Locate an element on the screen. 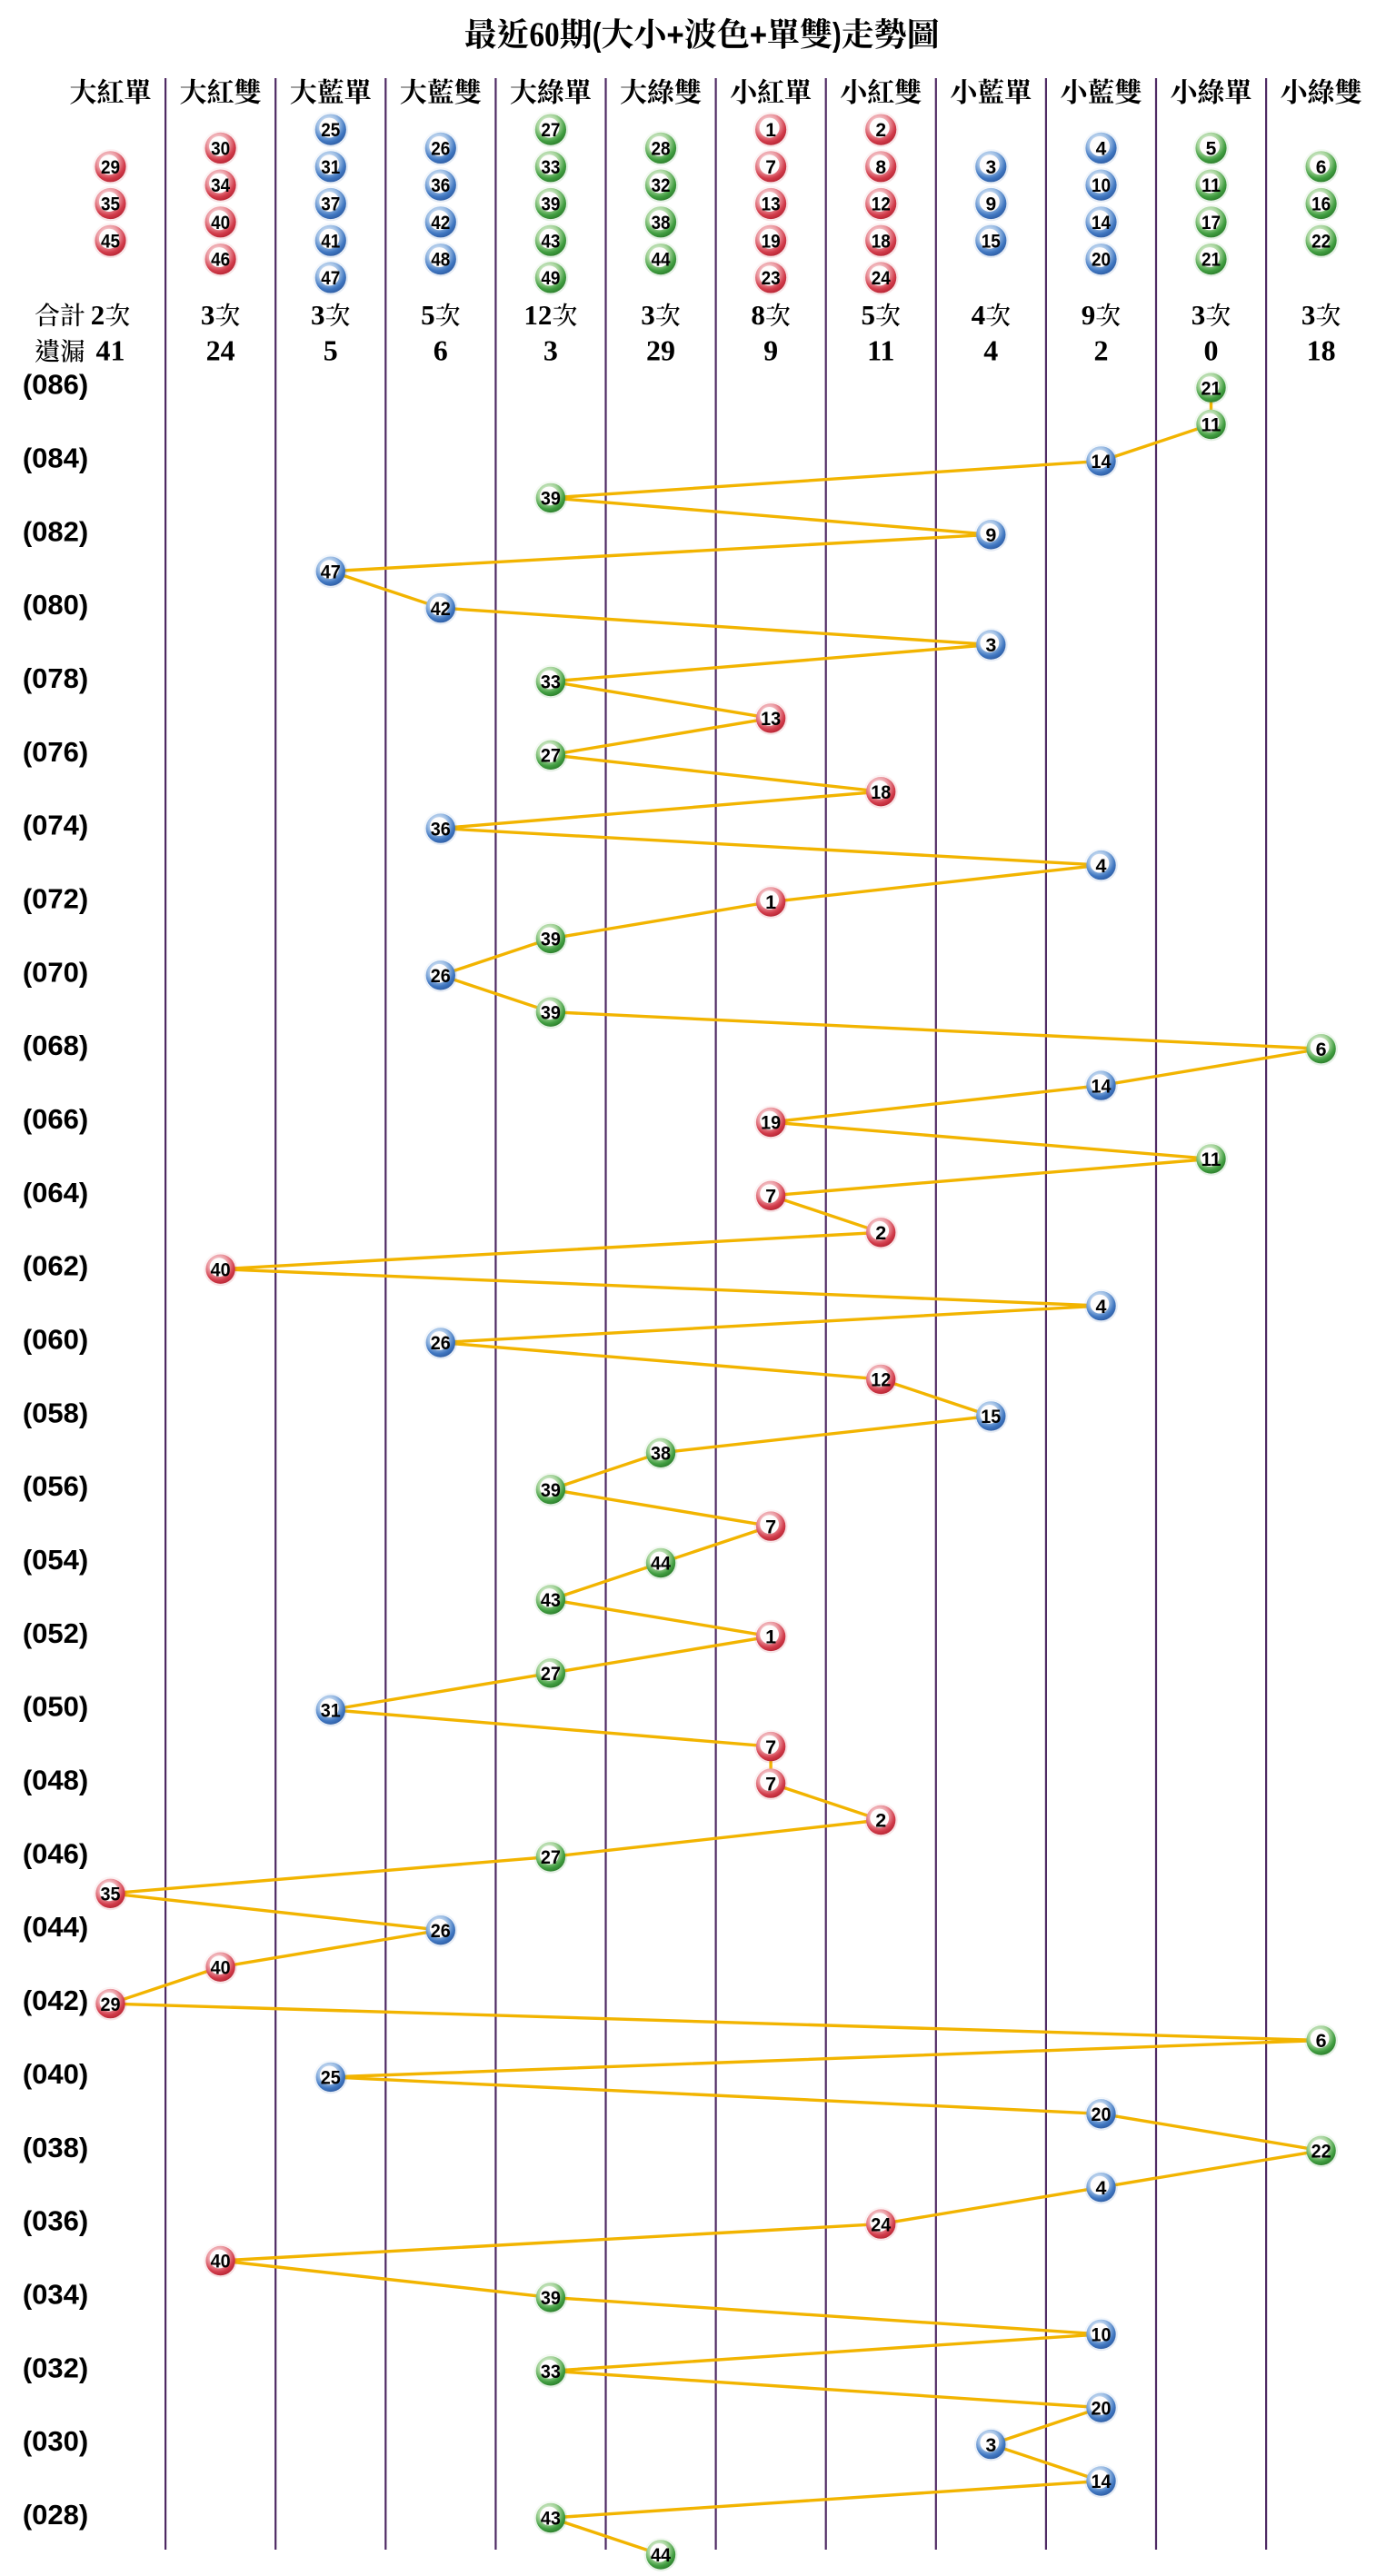  svg-text: (062) is located at coordinates (55, 1266).